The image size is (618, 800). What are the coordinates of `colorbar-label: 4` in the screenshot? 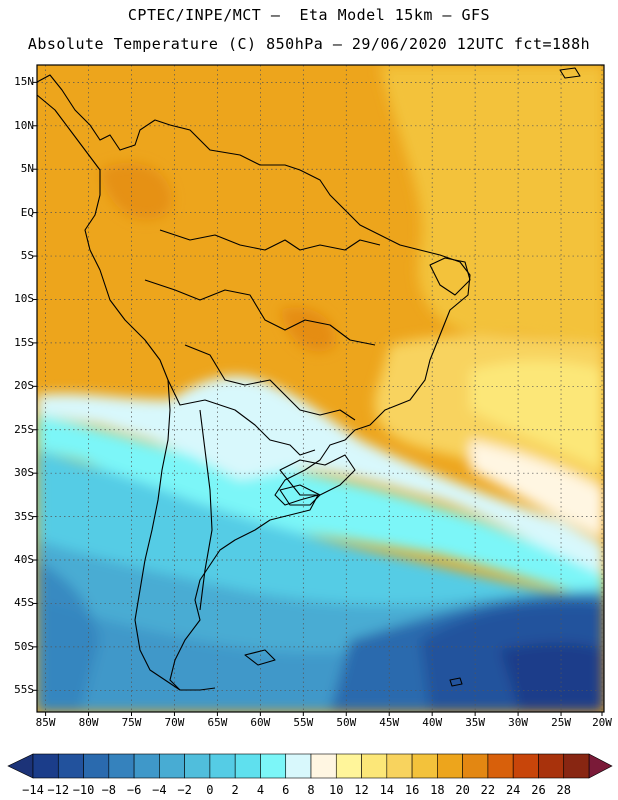 It's located at (260, 790).